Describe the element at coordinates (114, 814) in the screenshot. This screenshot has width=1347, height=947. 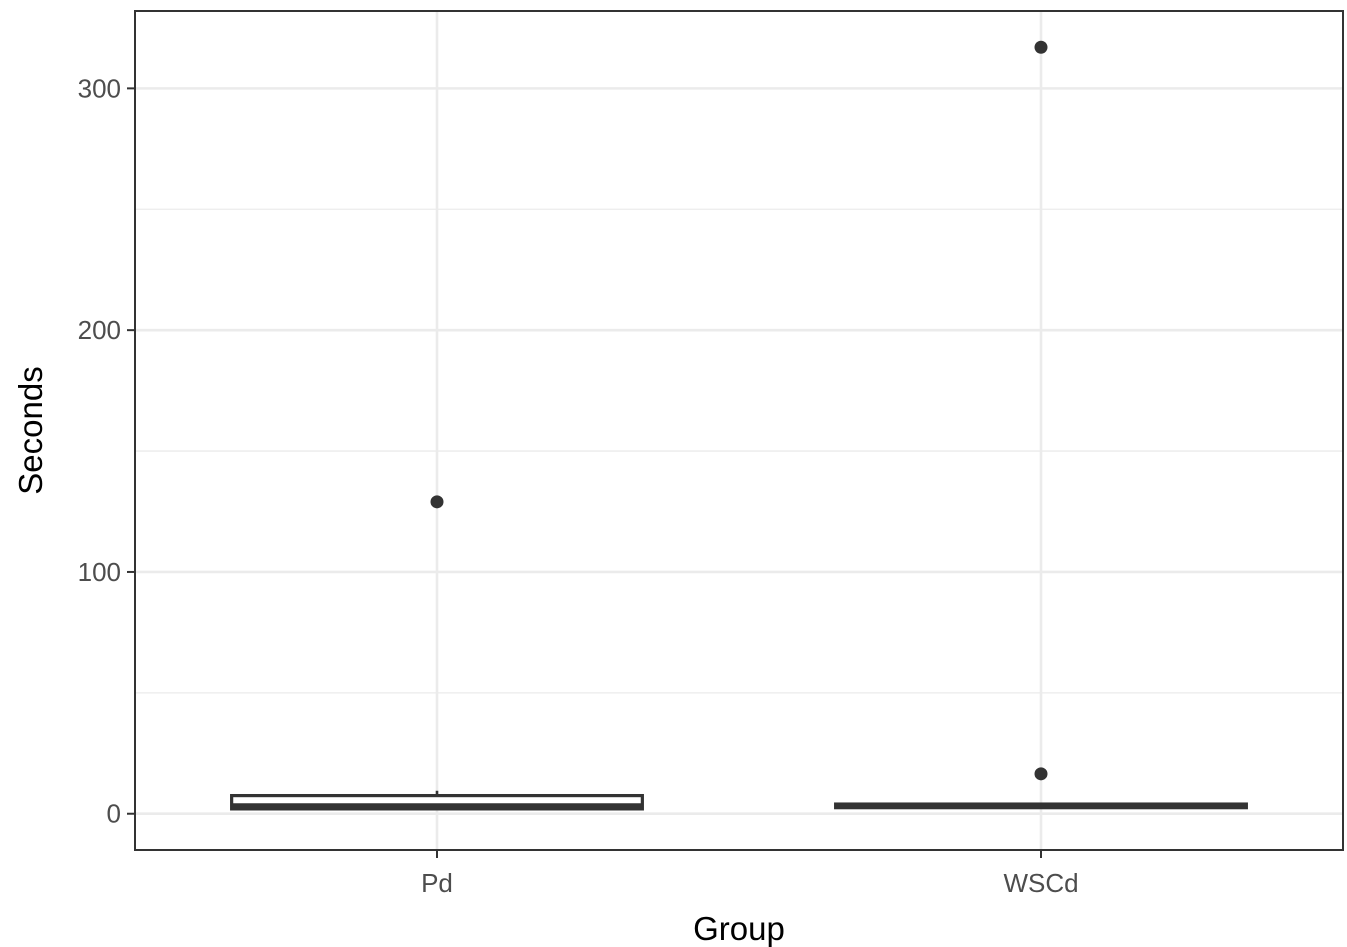
I see `y-tick-label: 0` at that location.